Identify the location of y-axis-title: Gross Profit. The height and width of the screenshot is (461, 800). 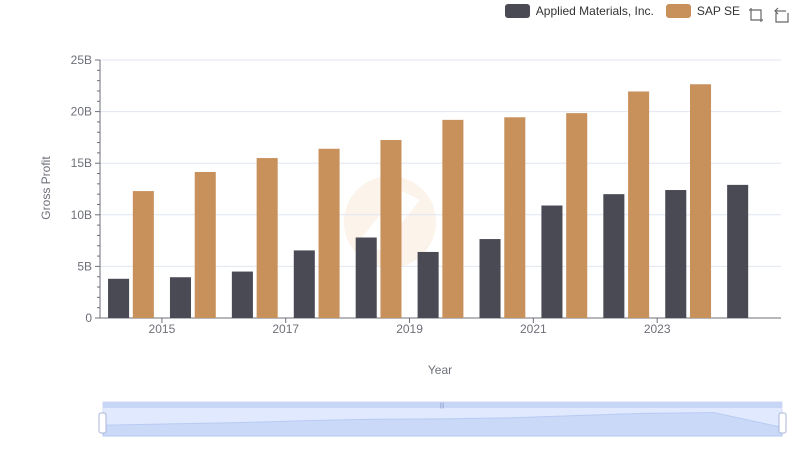
(46, 188).